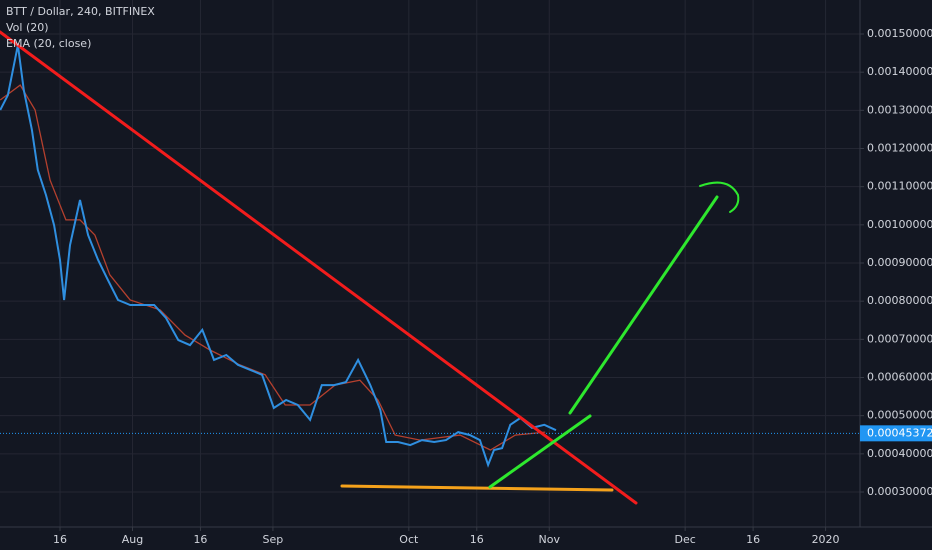 Image resolution: width=932 pixels, height=550 pixels. I want to click on y-tick-label: 0.00040000, so click(899, 453).